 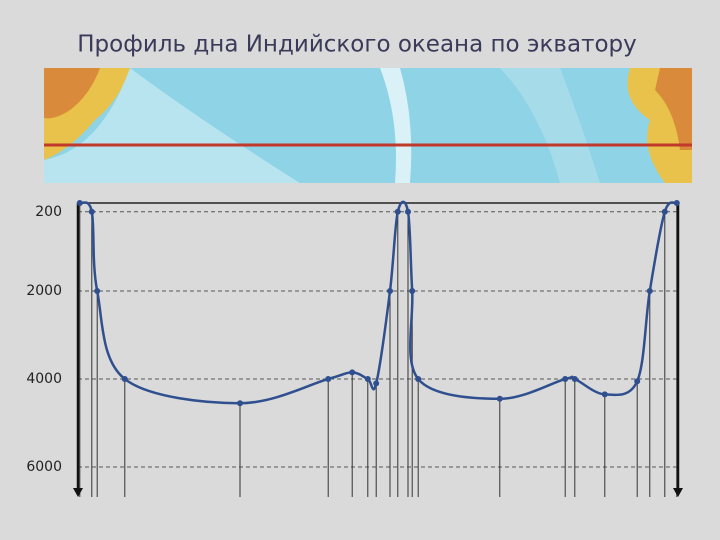 I want to click on map-shelf, so click(x=172, y=125).